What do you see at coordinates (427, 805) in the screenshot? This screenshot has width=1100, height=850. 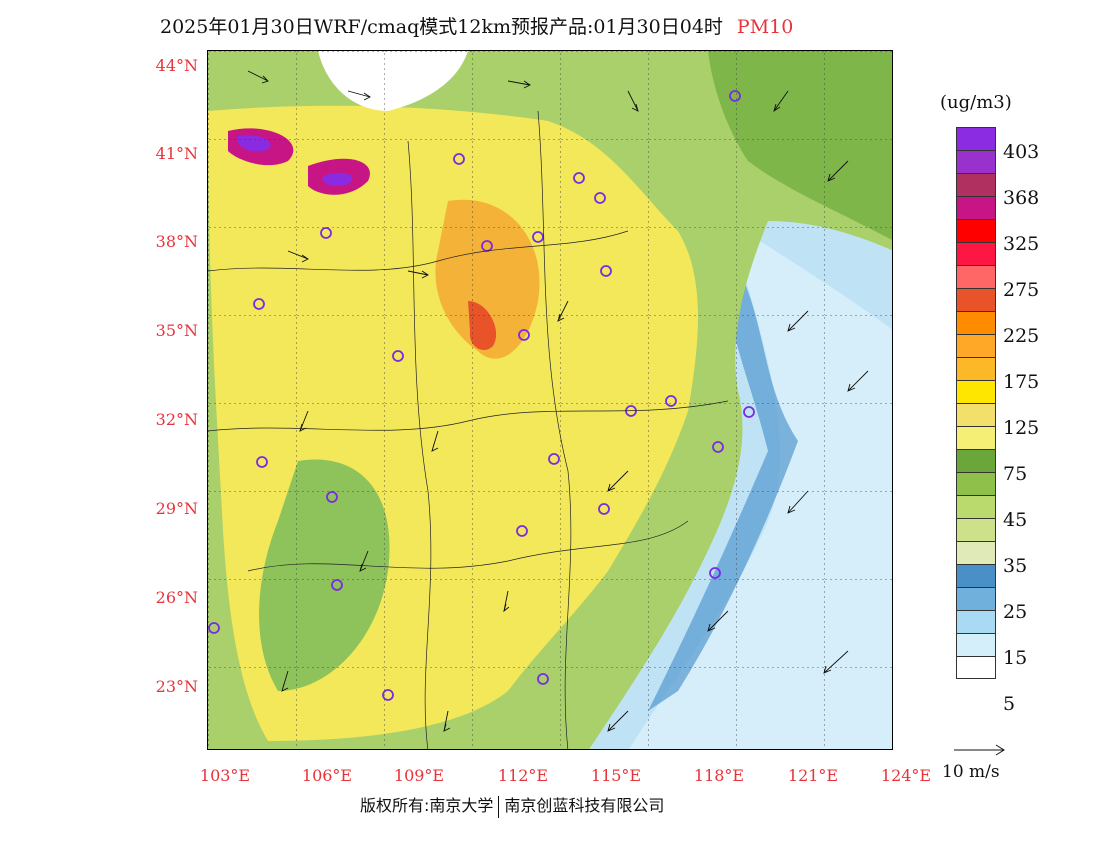 I see `copyright-left: 版权所有:南京大学` at bounding box center [427, 805].